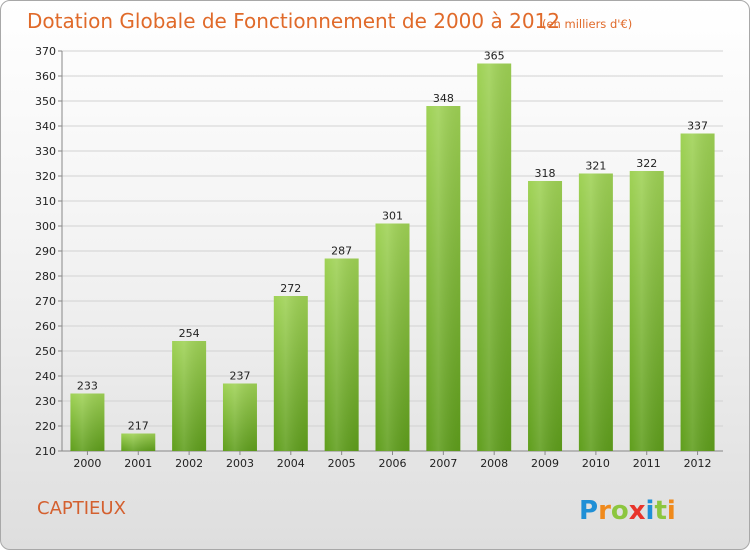 This screenshot has height=550, width=750. Describe the element at coordinates (596, 463) in the screenshot. I see `x-tick-label: 2010` at that location.